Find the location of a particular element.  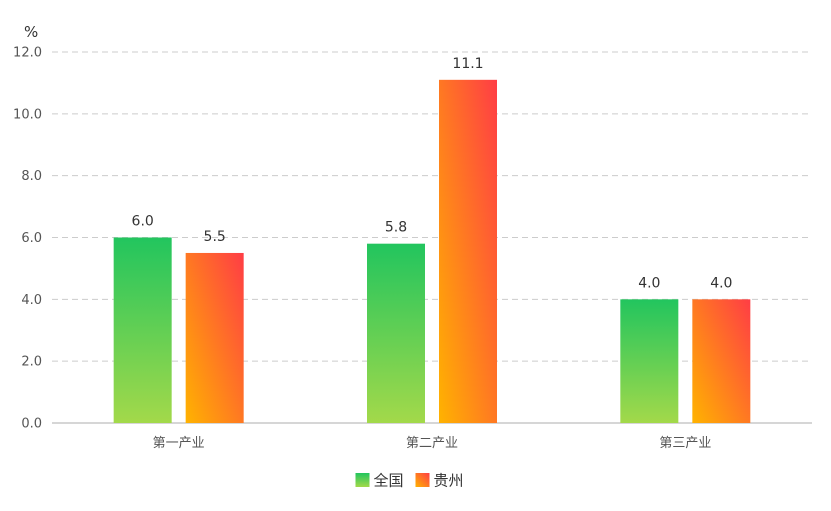

y-tick-label: 8.0 is located at coordinates (31, 176).